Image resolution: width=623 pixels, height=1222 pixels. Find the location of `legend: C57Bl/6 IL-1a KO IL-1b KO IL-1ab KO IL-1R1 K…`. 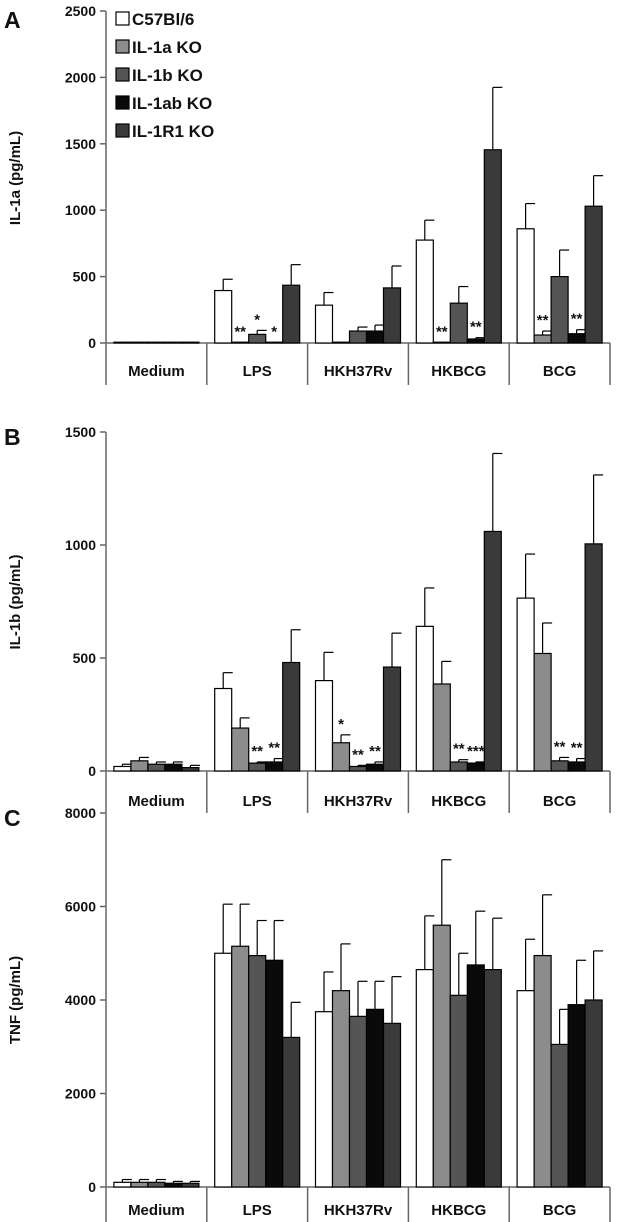

legend: C57Bl/6 IL-1a KO IL-1b KO IL-1ab KO IL-1R1 K… is located at coordinates (164, 75).